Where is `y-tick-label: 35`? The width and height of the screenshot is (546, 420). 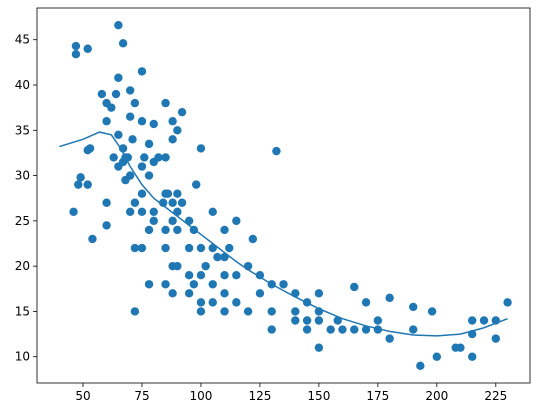 y-tick-label: 35 is located at coordinates (22, 130).